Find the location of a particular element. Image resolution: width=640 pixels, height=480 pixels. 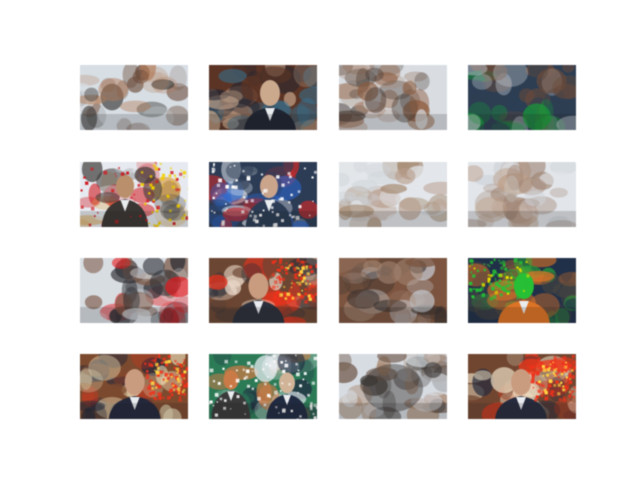

image-tile-r3c3 is located at coordinates (393, 290).